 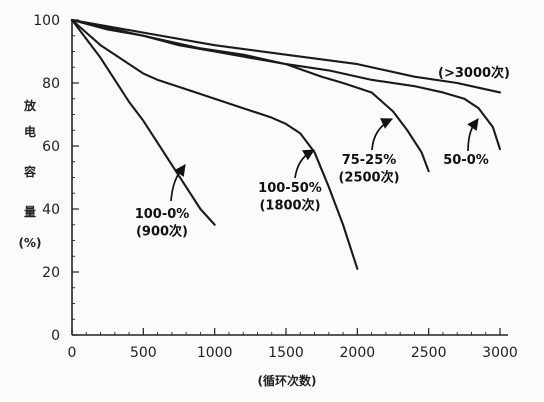 What do you see at coordinates (29, 171) in the screenshot?
I see `y-axis-title-part: 容` at bounding box center [29, 171].